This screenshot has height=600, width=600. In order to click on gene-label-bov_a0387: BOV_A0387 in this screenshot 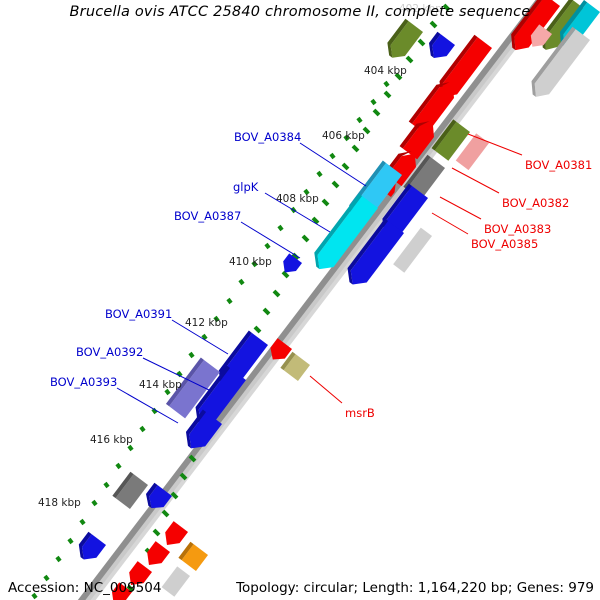, I will do `click(208, 216)`.